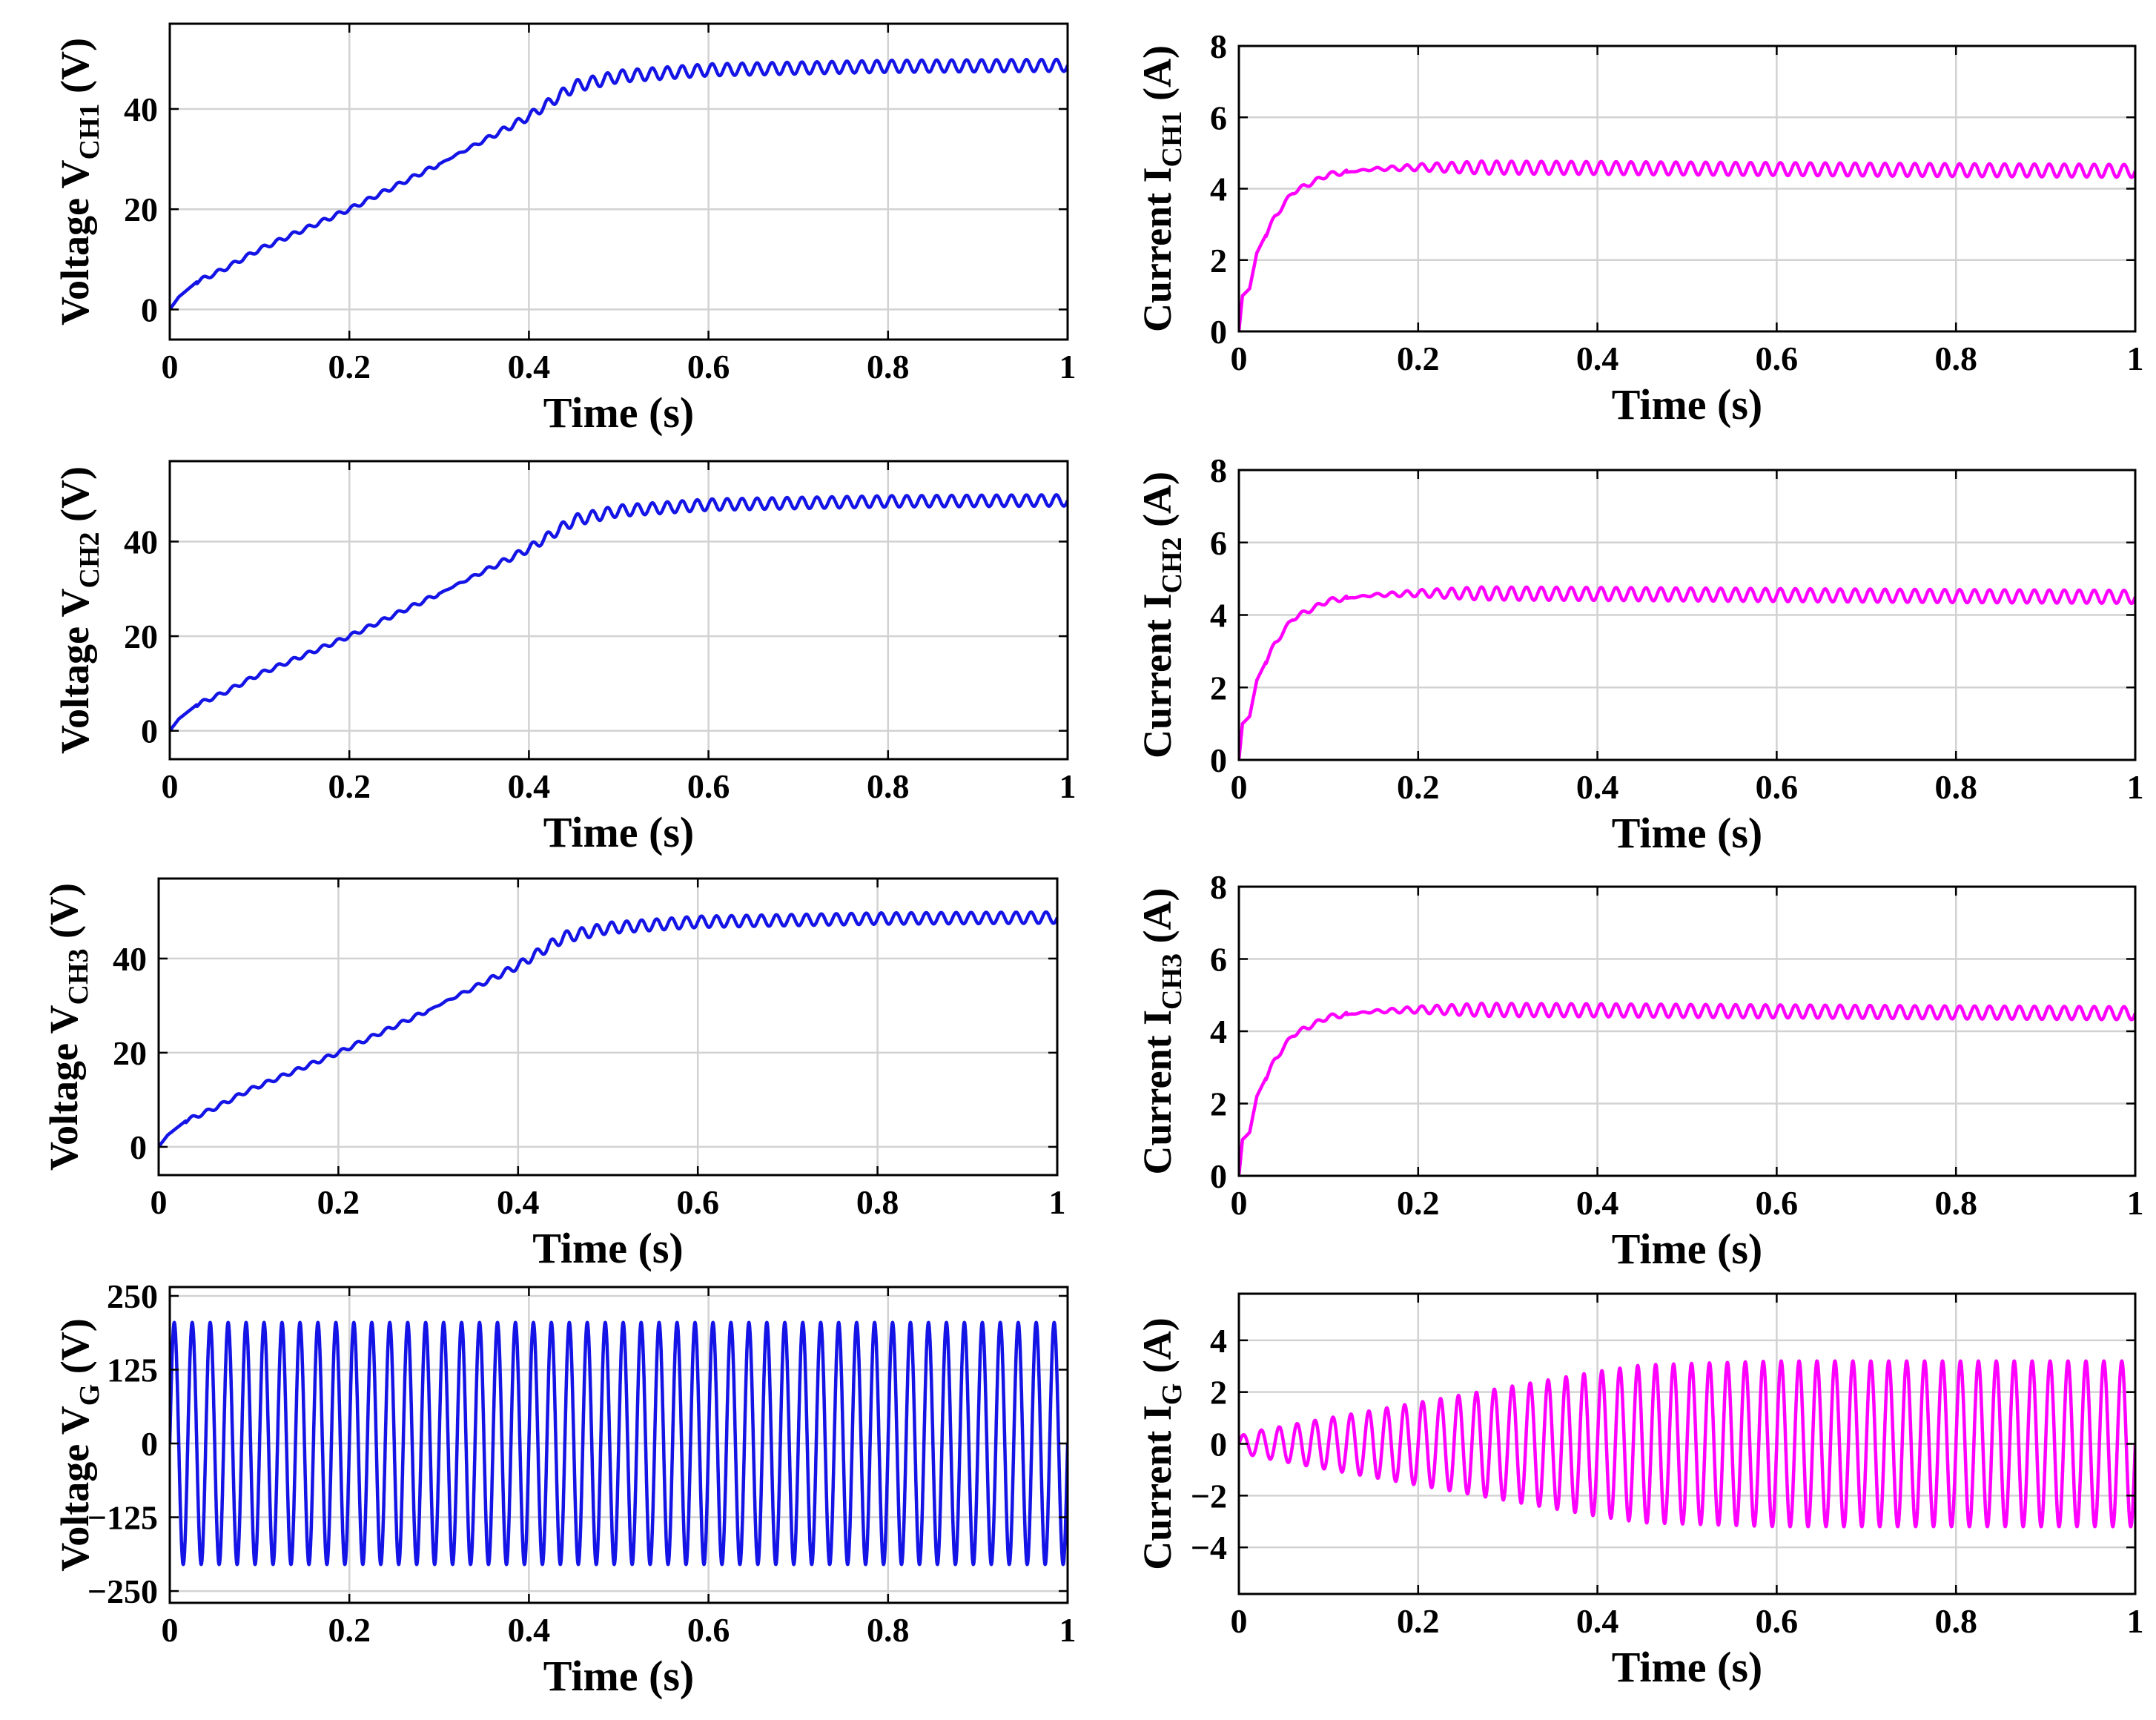 This screenshot has height=1720, width=2156. Describe the element at coordinates (123, 1518) in the screenshot. I see `y-tick-label: −125` at that location.